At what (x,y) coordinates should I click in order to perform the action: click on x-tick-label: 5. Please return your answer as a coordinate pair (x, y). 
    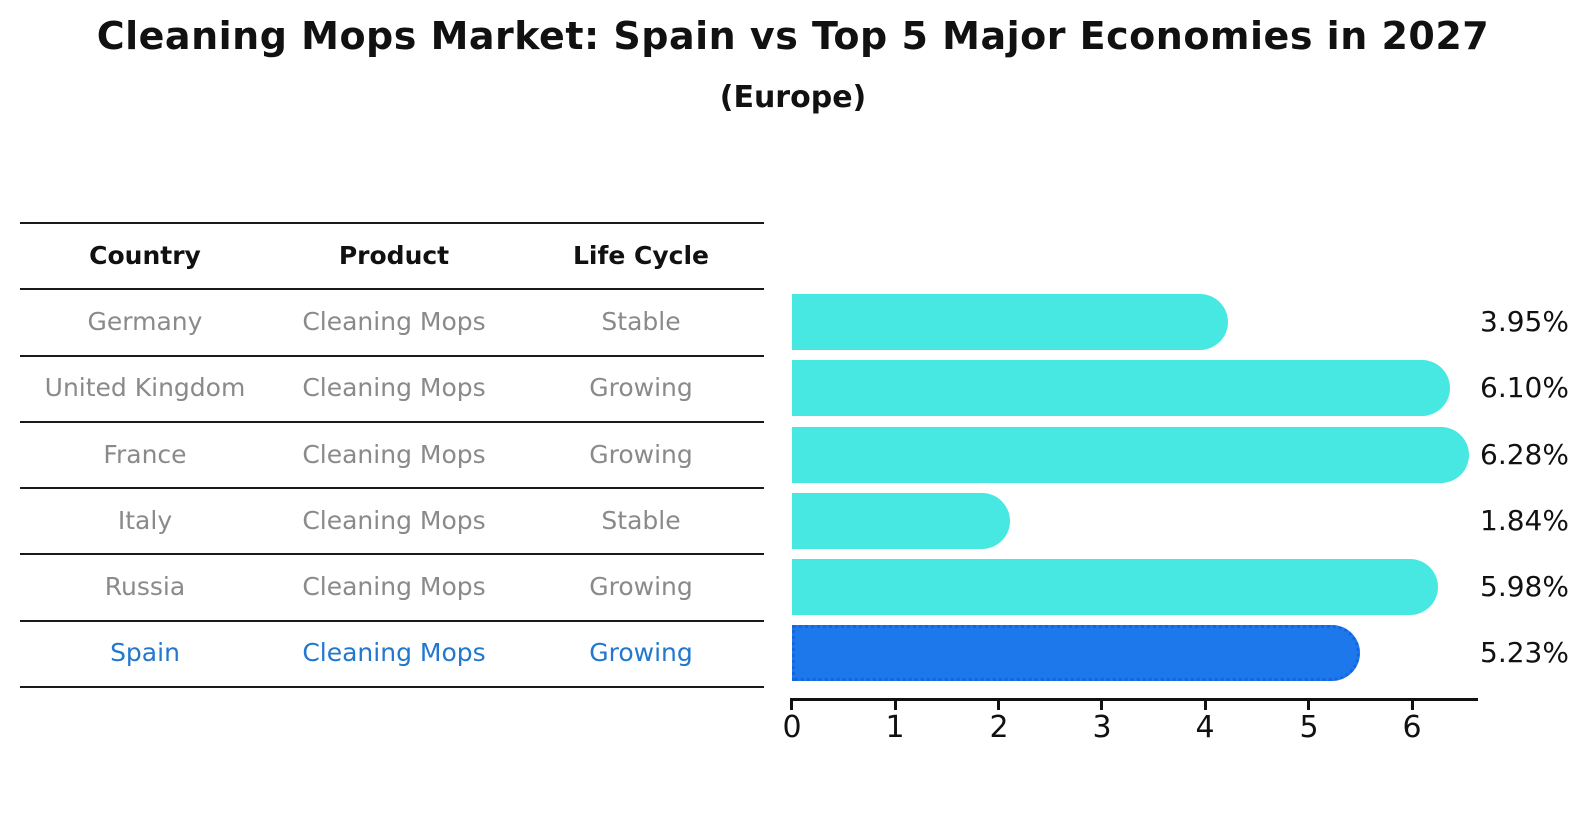
    Looking at the image, I should click on (1309, 727).